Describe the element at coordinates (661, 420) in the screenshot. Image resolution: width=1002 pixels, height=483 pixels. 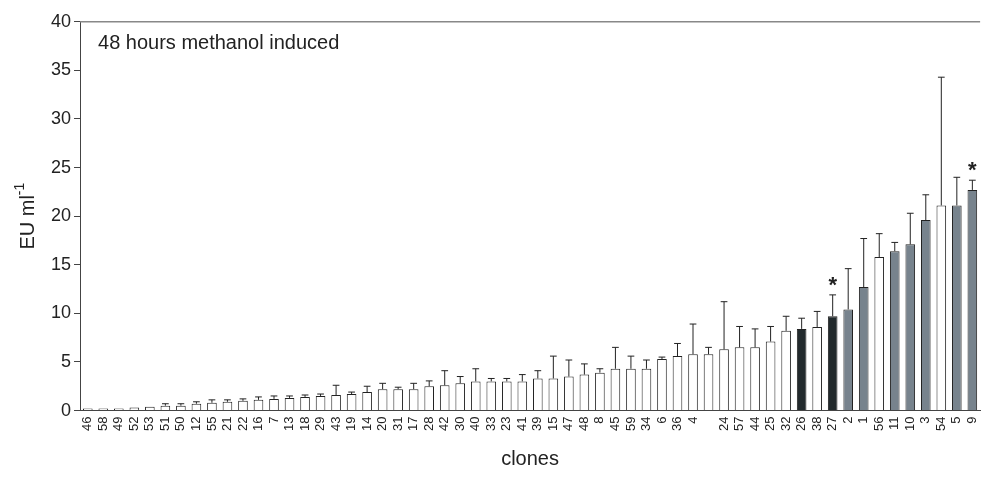
I see `x-tick-label: 6` at that location.